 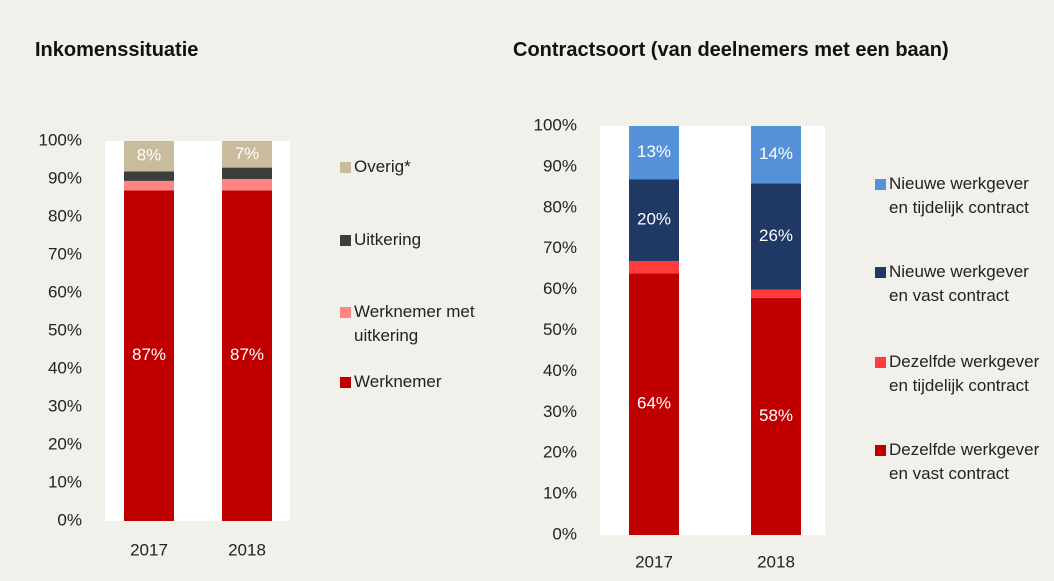 I want to click on legend-entry: Uitkering, so click(x=415, y=240).